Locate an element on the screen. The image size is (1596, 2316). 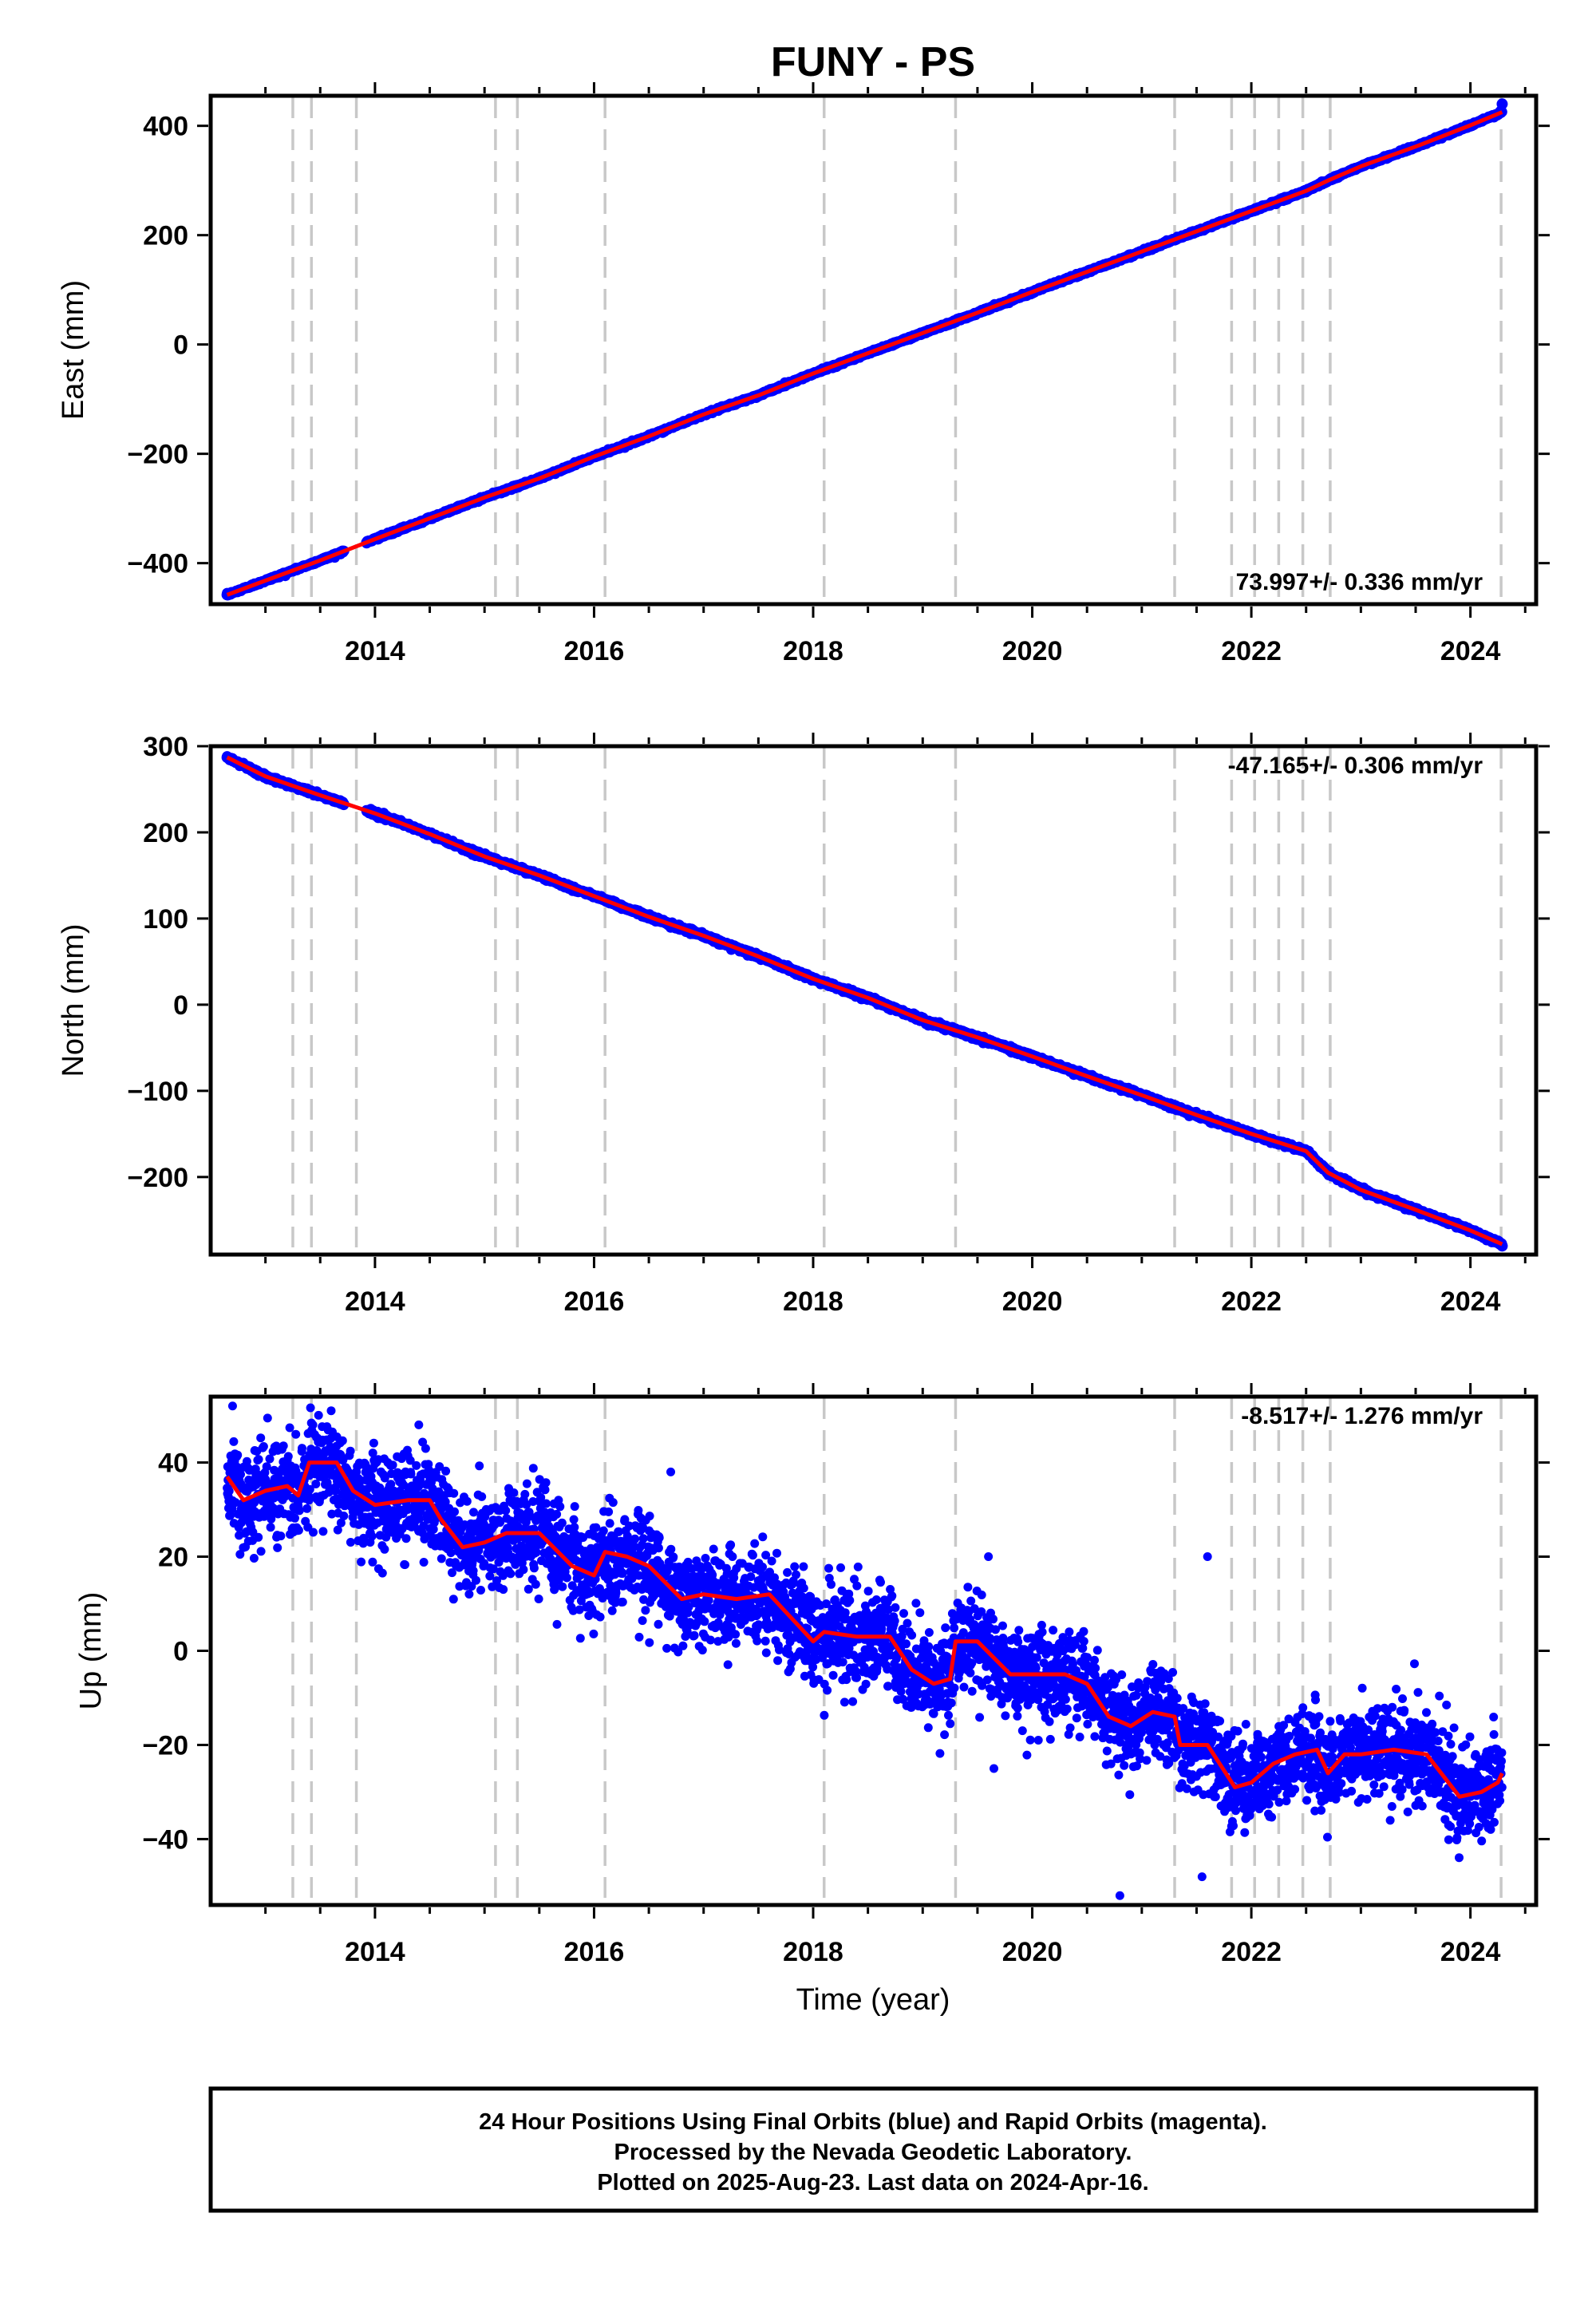
east-y-tick-label: −200 is located at coordinates (157, 455).